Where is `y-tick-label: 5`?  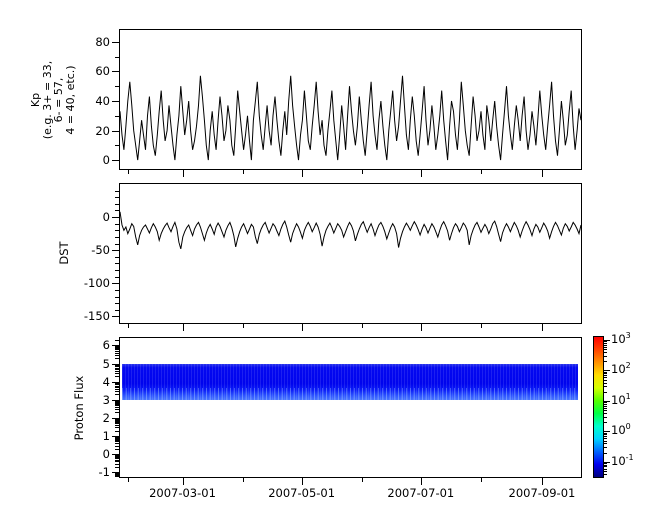
y-tick-label: 5 is located at coordinates (106, 363).